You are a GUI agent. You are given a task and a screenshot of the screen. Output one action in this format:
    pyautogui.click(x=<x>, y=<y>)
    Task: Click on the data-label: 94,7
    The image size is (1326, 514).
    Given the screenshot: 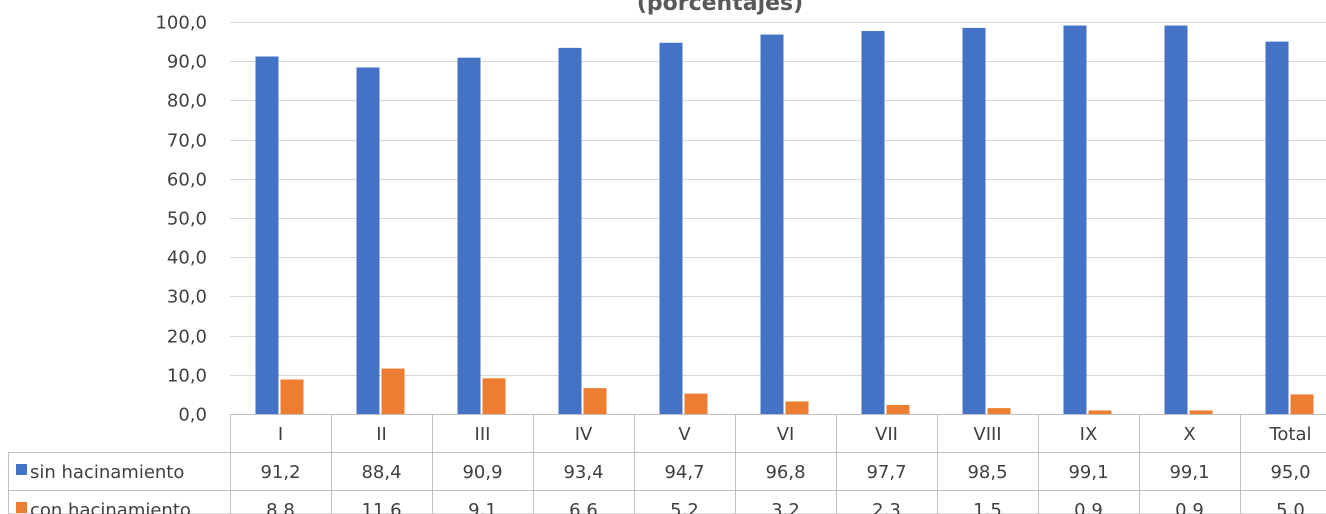 What is the action you would take?
    pyautogui.click(x=684, y=472)
    